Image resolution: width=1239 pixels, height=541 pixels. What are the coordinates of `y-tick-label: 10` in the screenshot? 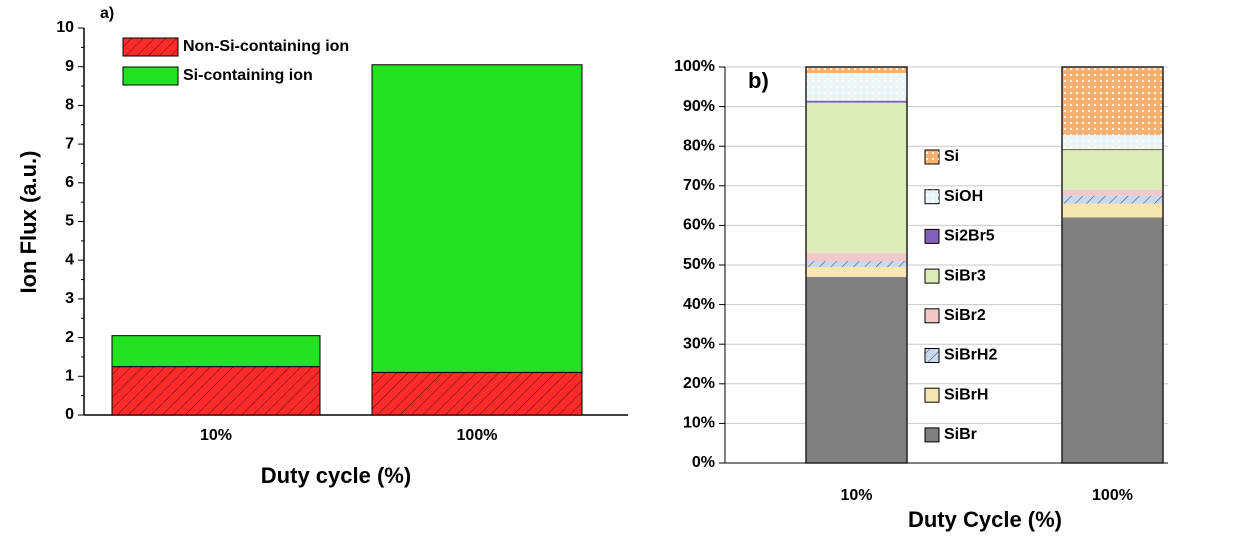 It's located at (65, 27).